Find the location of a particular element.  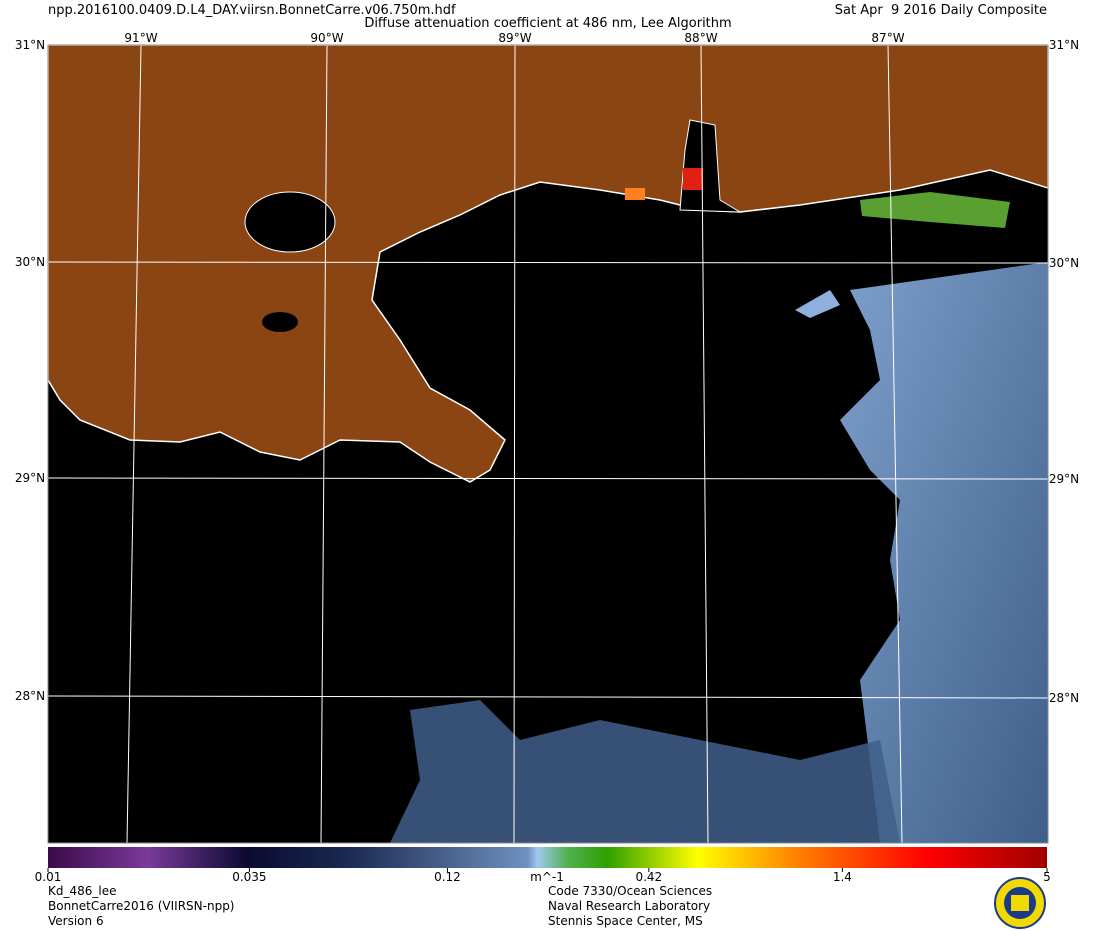

colorbar-tick-label: 0.035 is located at coordinates (249, 877).